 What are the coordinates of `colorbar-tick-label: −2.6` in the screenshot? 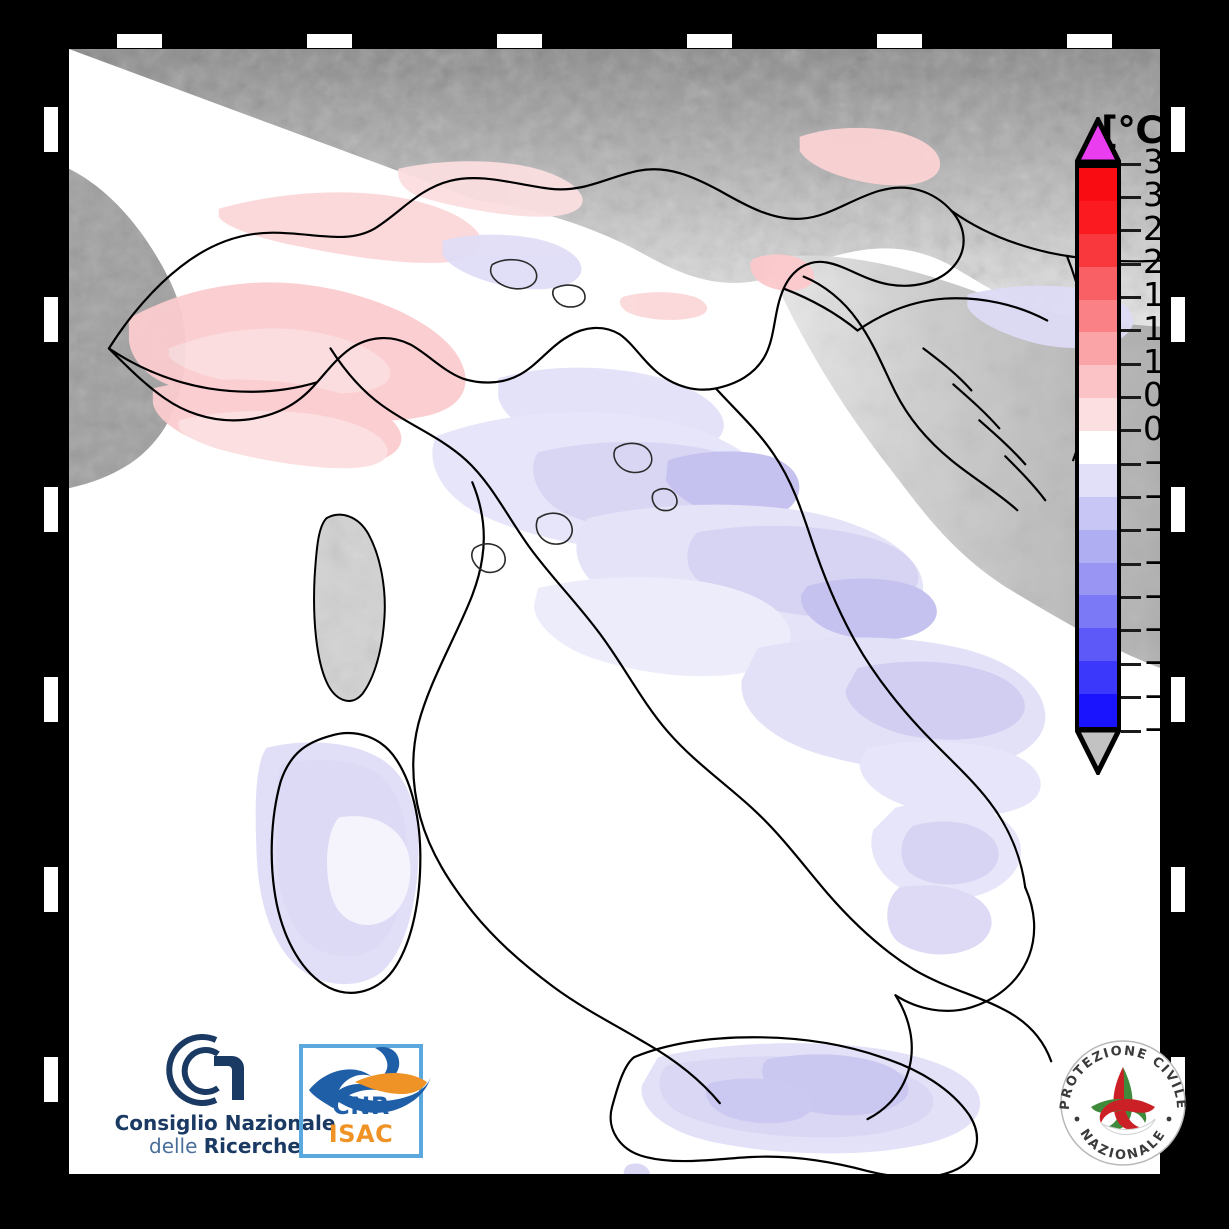 It's located at (1151, 661).